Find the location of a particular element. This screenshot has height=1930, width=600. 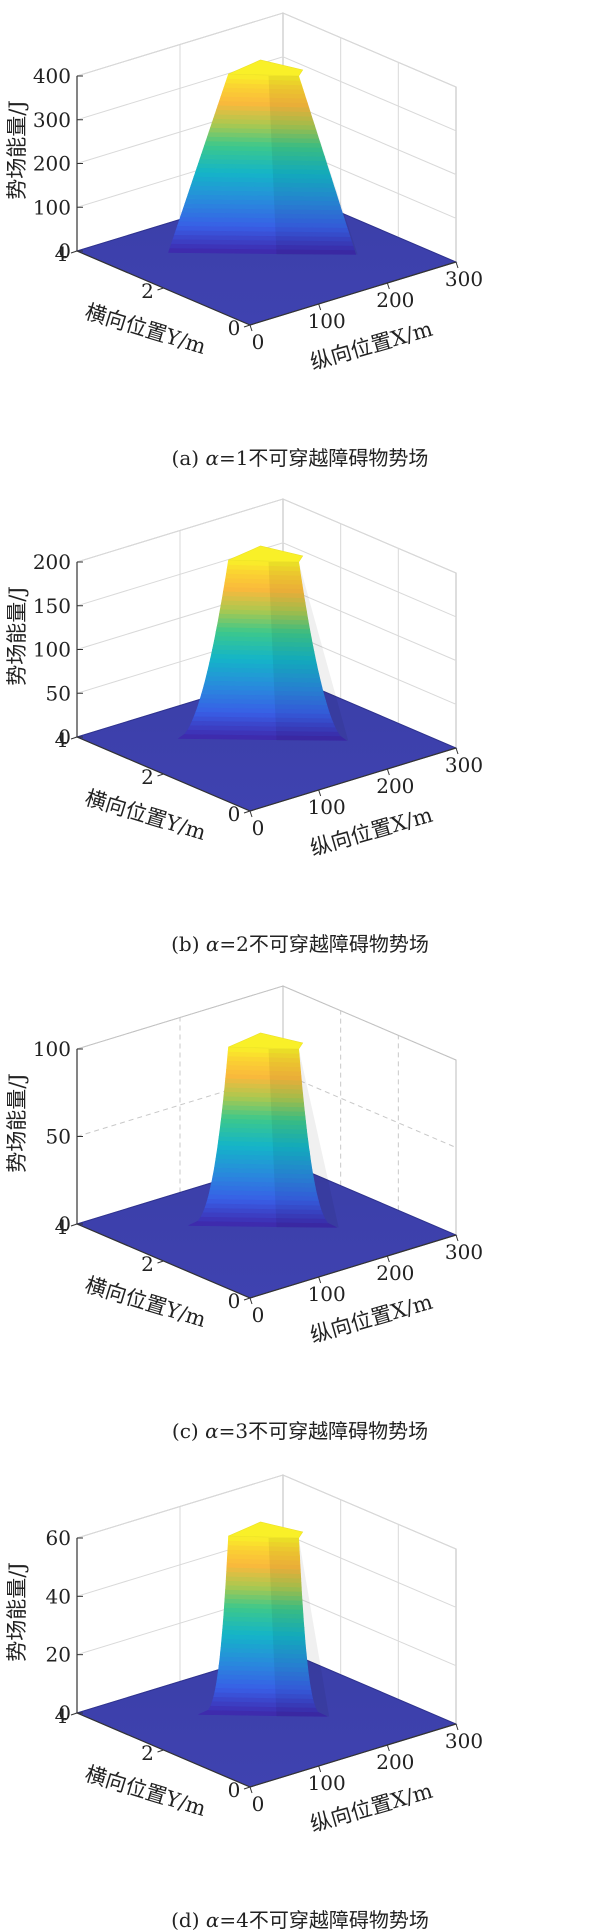

z-tick-label: 100 is located at coordinates (52, 650).